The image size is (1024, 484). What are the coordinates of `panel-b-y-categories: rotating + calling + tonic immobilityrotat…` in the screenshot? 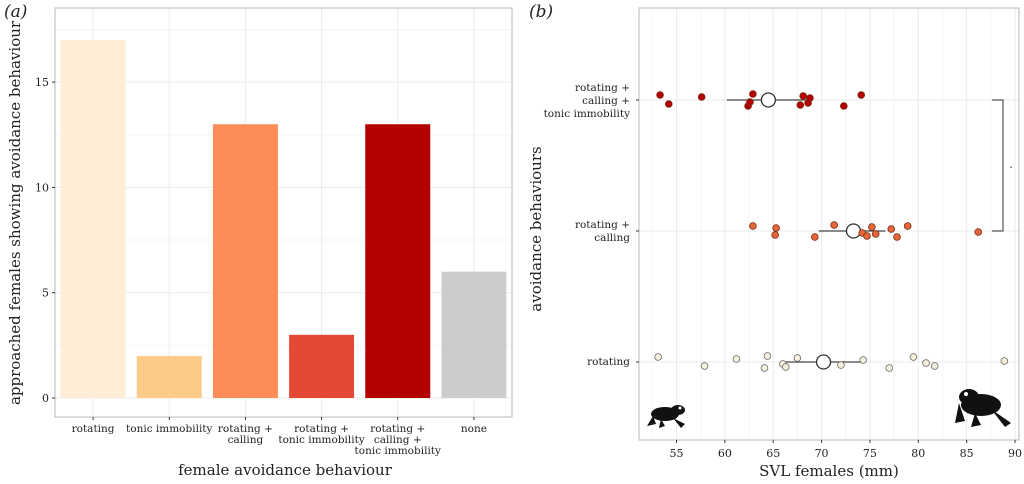 It's located at (591, 225).